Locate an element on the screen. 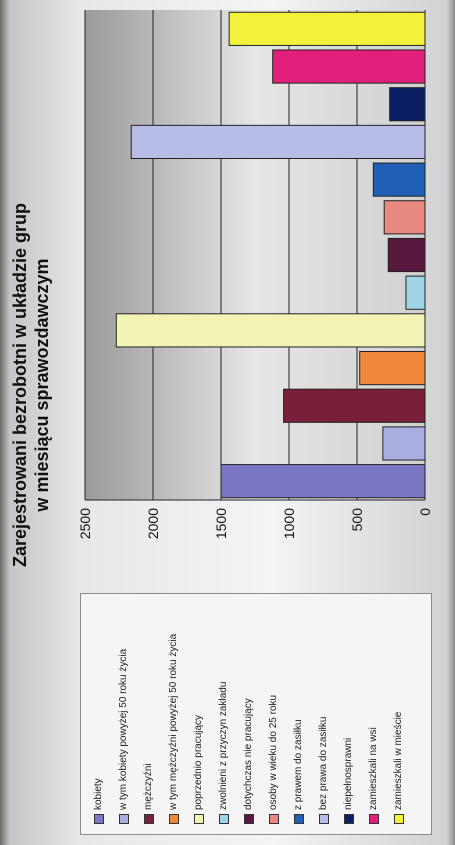  y-tick-label: 500 is located at coordinates (357, 520).